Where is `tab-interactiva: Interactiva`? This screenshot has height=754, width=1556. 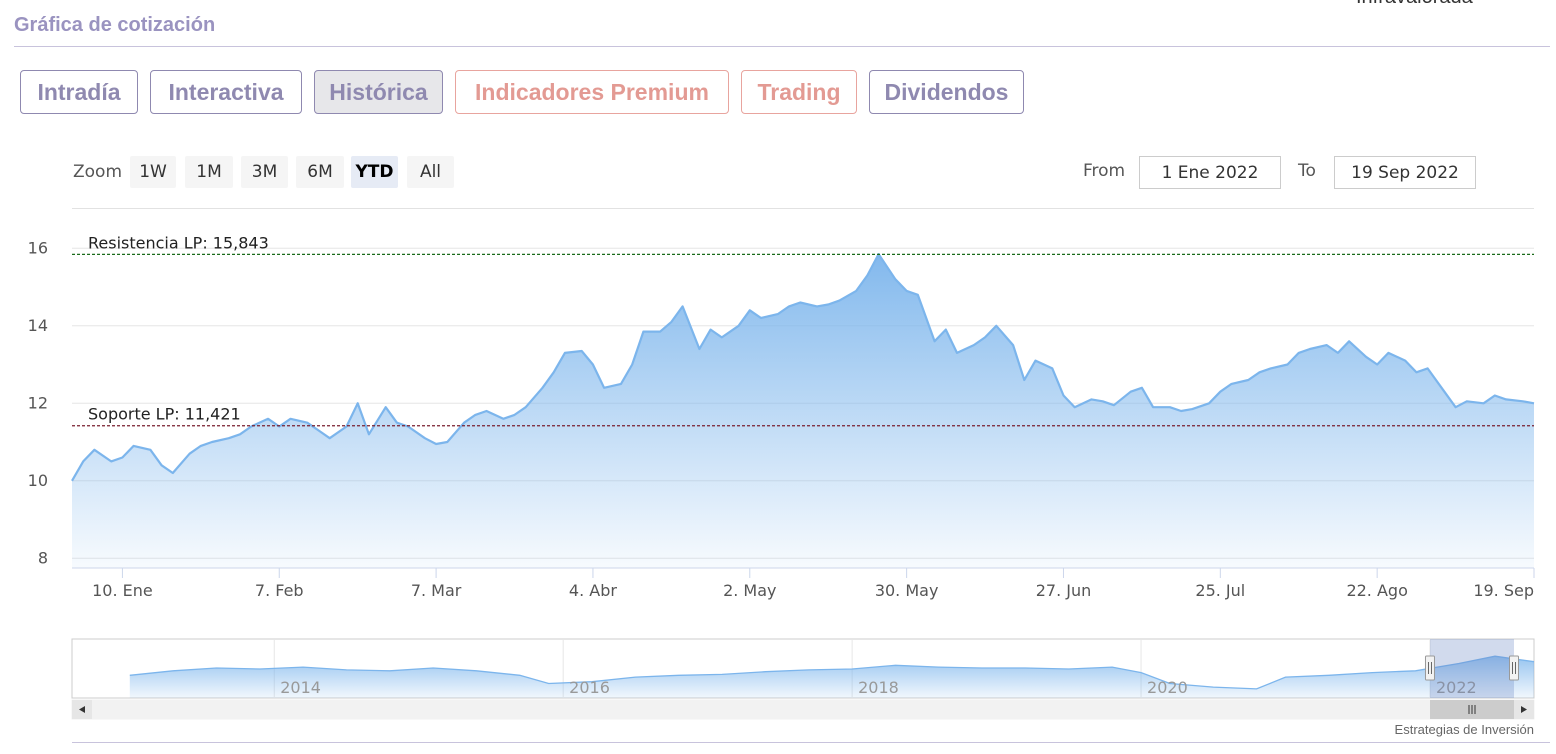 tab-interactiva: Interactiva is located at coordinates (226, 92).